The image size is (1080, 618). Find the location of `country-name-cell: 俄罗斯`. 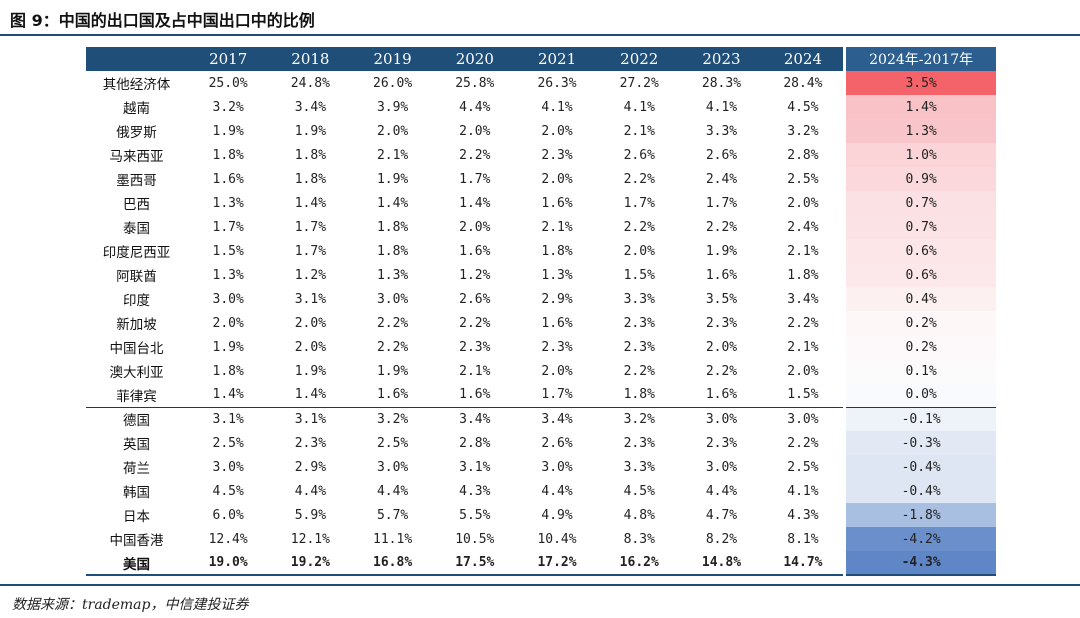

country-name-cell: 俄罗斯 is located at coordinates (136, 133).